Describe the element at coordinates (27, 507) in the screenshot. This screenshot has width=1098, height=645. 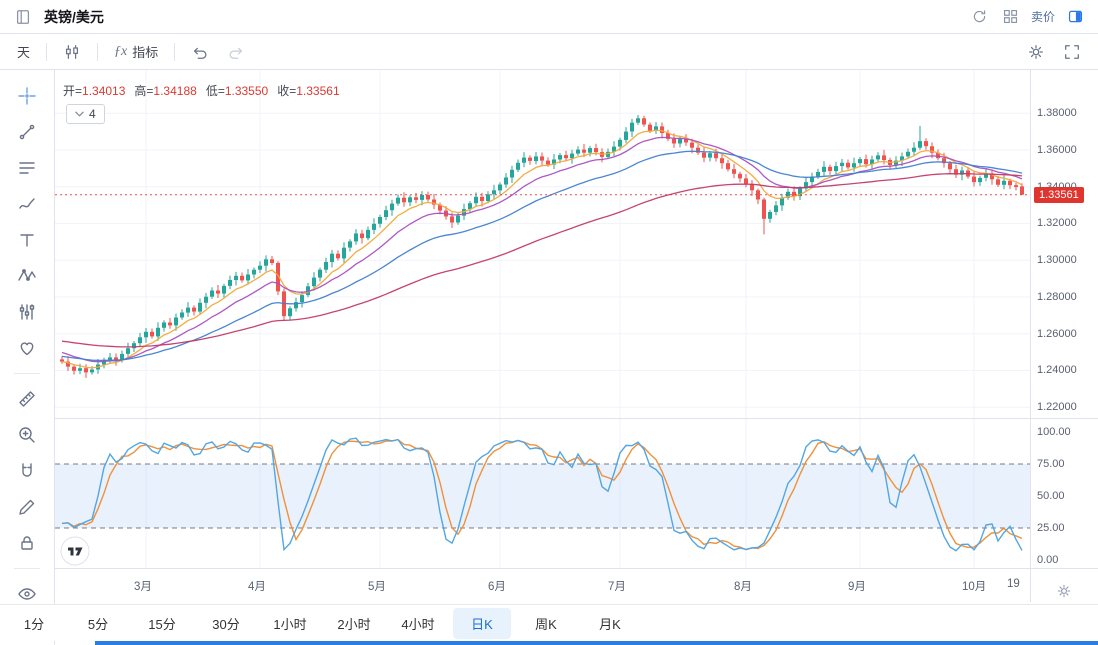
I see `draw-pencil-icon` at that location.